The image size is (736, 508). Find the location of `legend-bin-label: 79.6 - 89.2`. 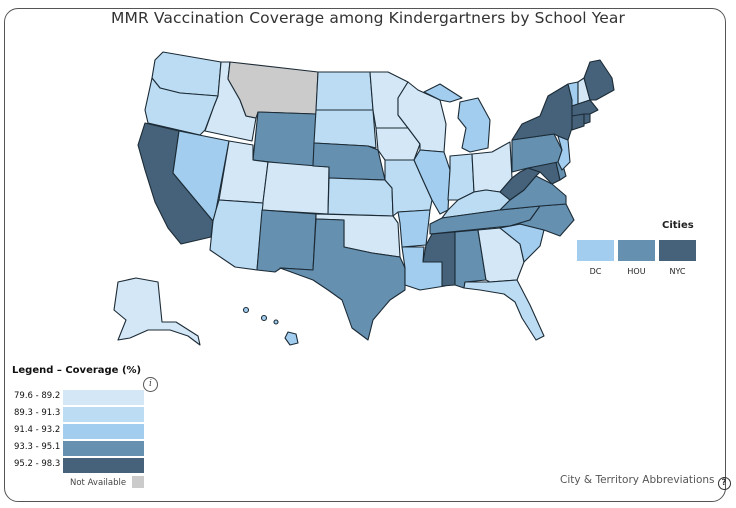

legend-bin-label: 79.6 - 89.2 is located at coordinates (37, 396).